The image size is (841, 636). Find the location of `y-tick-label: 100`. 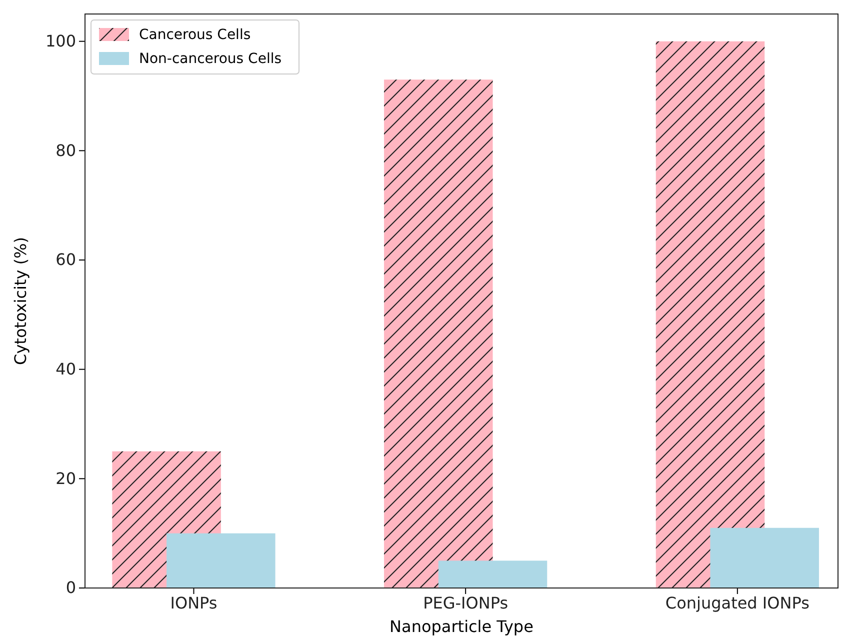

y-tick-label: 100 is located at coordinates (60, 40).